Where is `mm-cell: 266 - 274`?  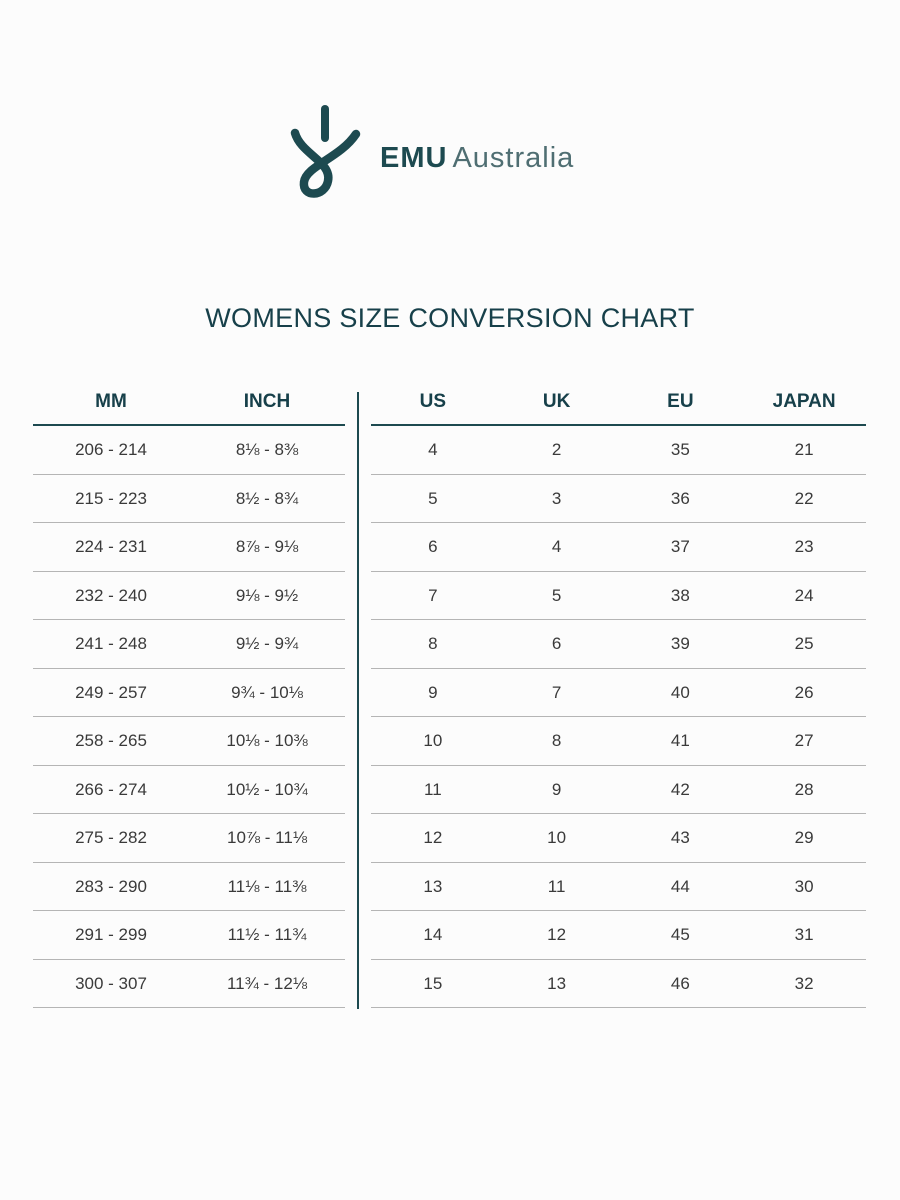
mm-cell: 266 - 274 is located at coordinates (111, 789).